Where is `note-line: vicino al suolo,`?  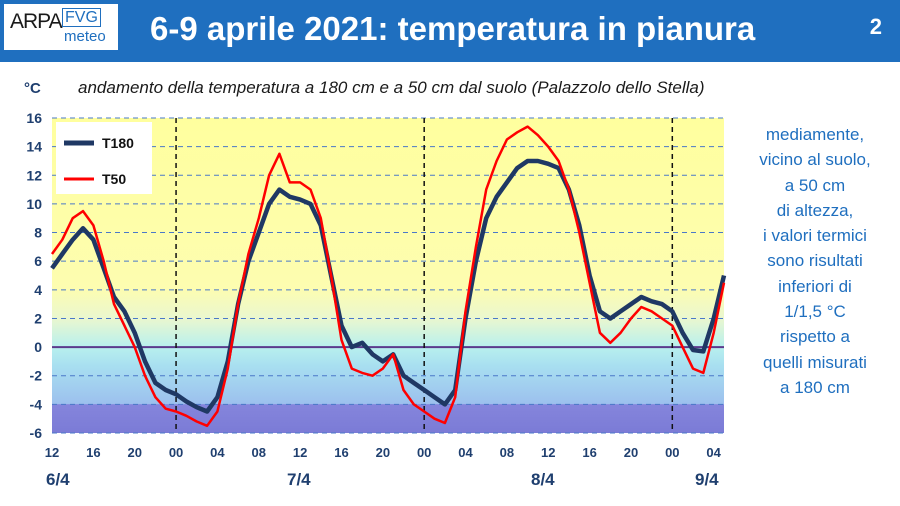
note-line: vicino al suolo, is located at coordinates (815, 160).